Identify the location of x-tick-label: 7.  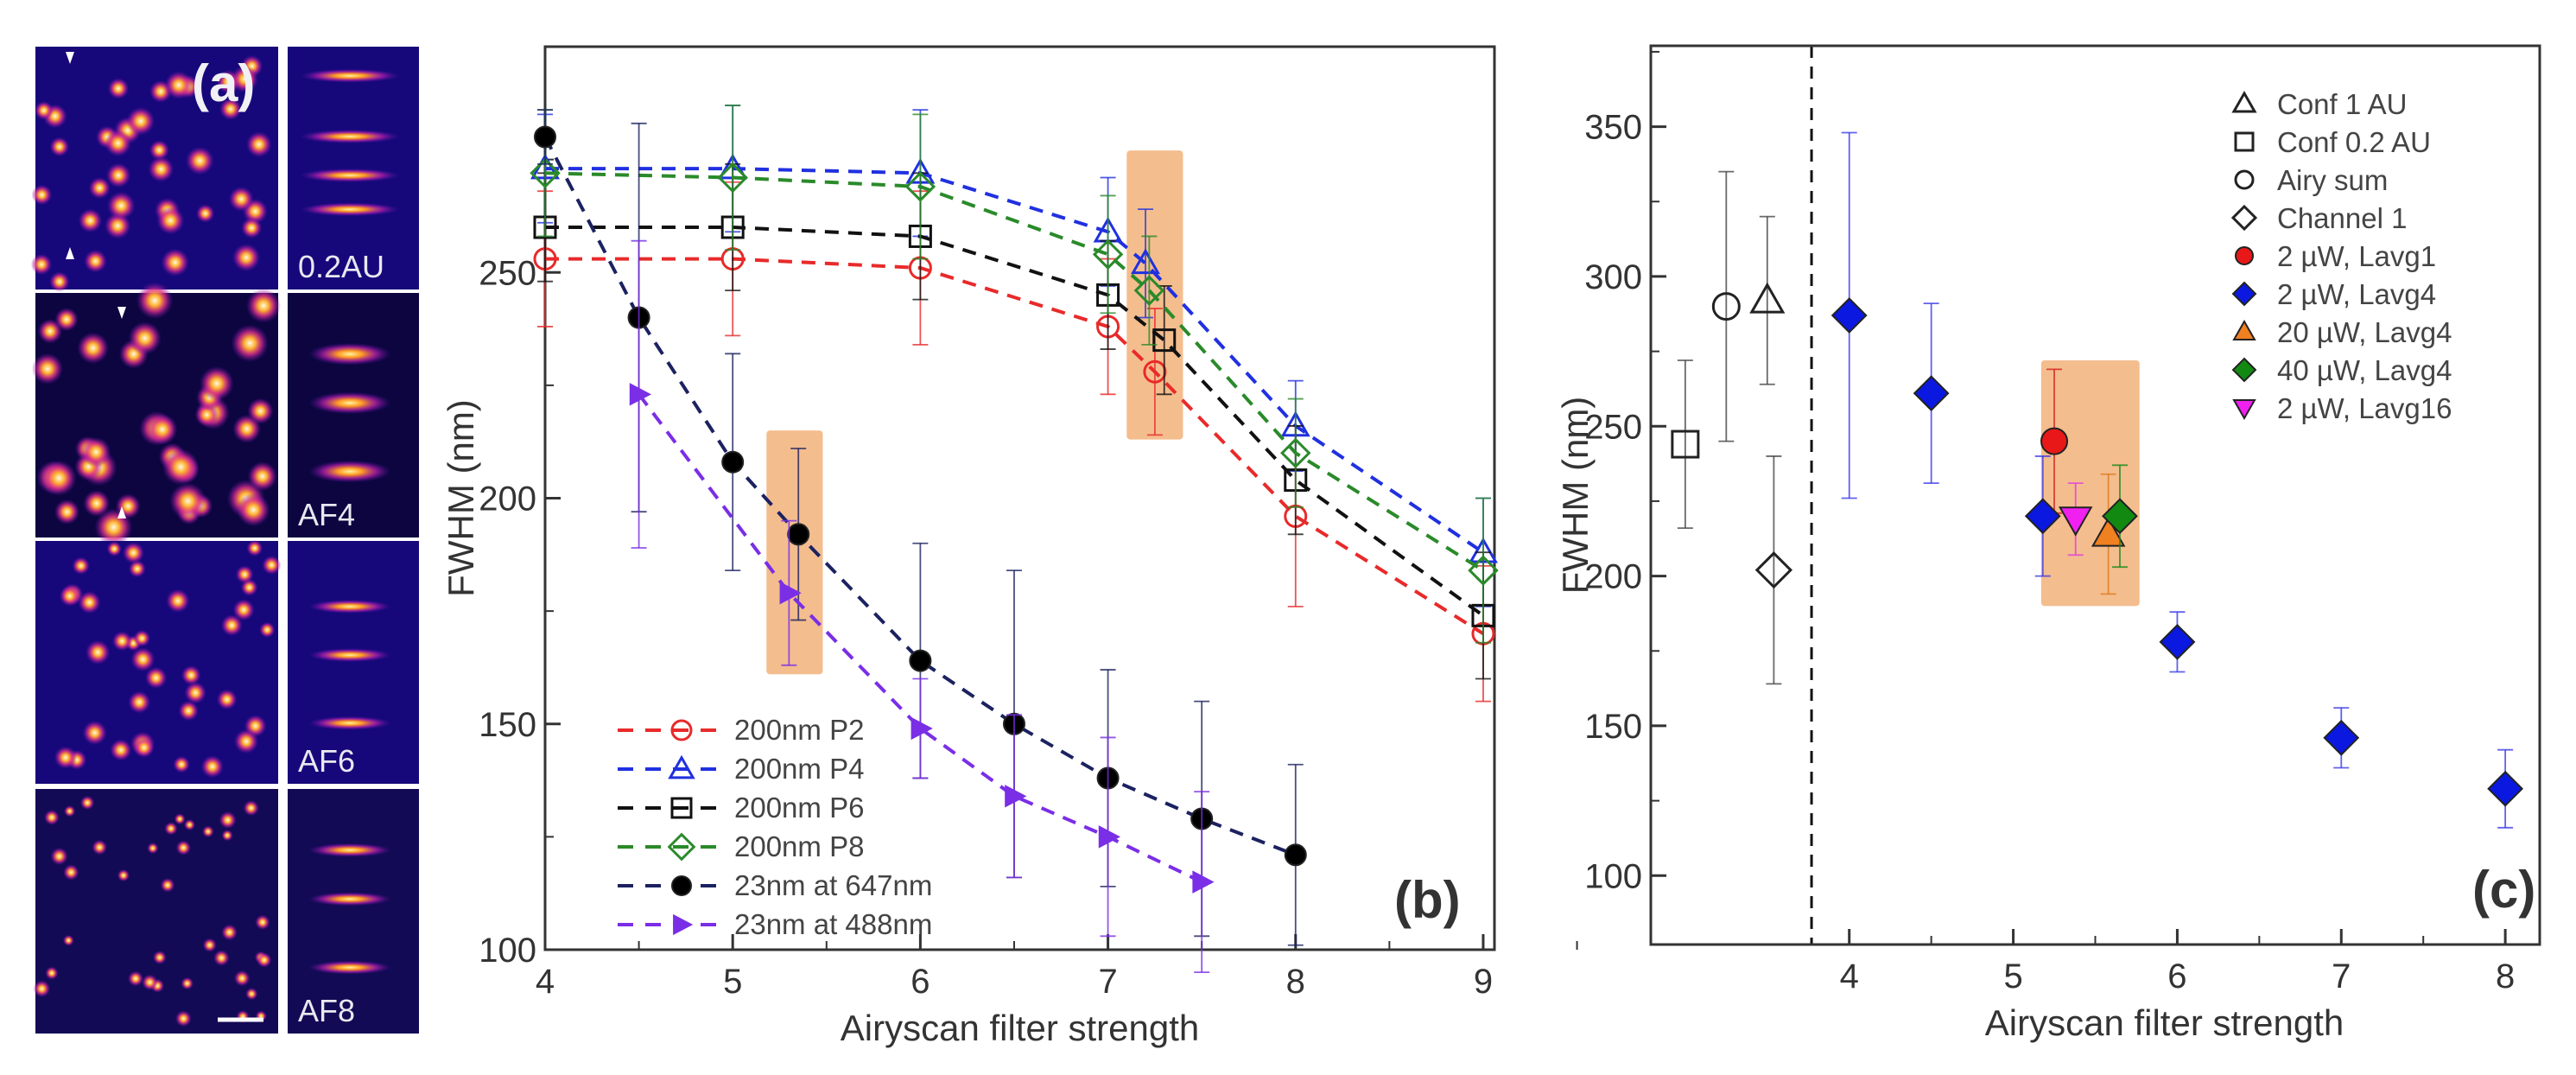
(1107, 982).